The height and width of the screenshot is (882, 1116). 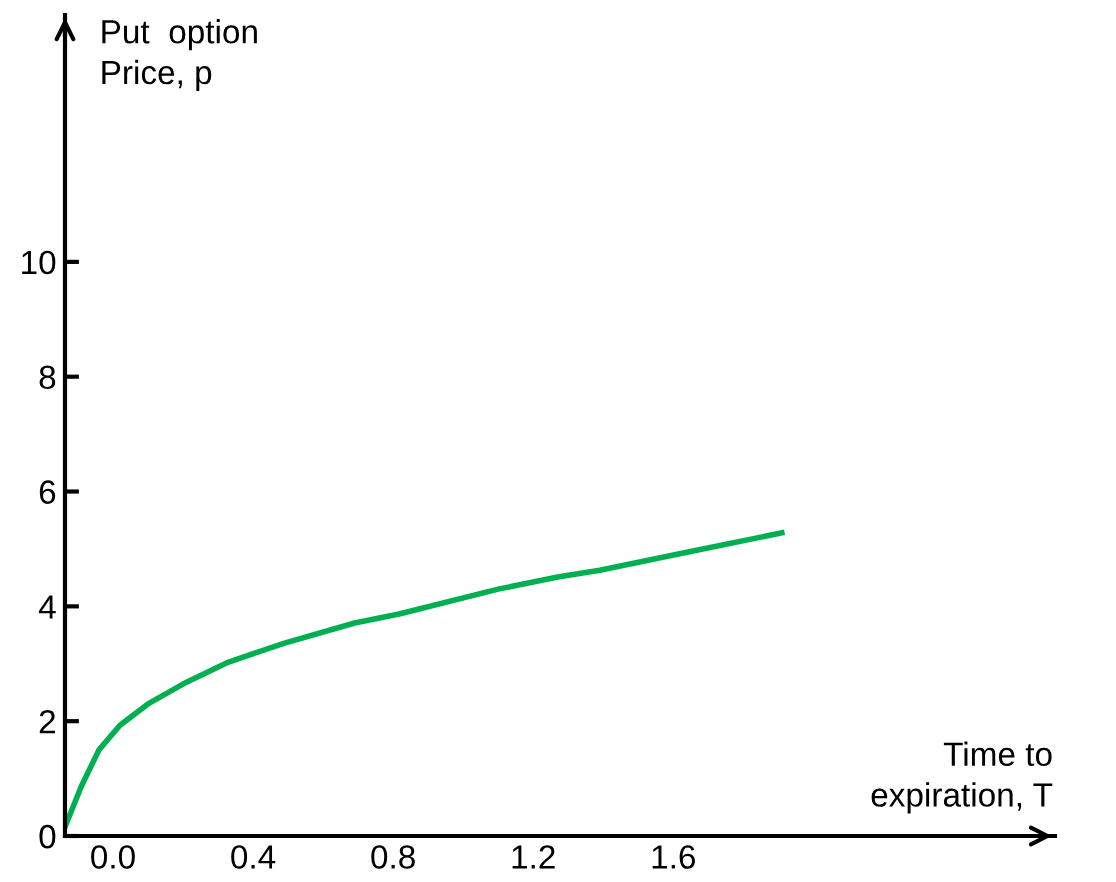 I want to click on x-tick-label: 0.4, so click(x=253, y=857).